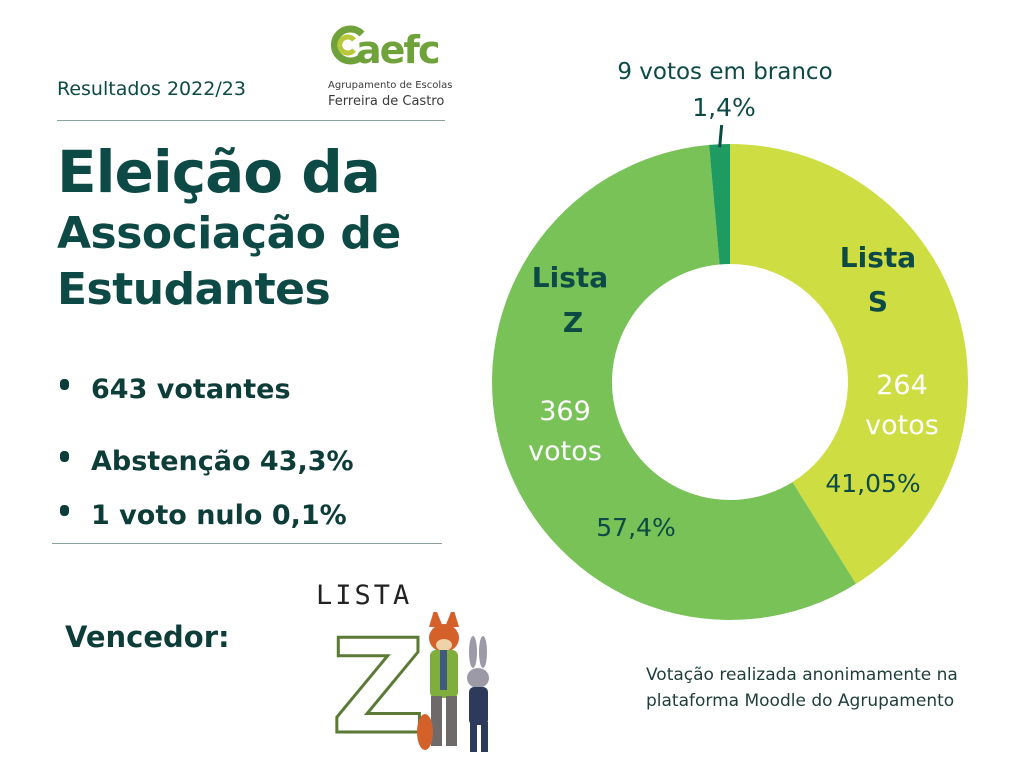  I want to click on logo-mark: aefc, so click(398, 50).